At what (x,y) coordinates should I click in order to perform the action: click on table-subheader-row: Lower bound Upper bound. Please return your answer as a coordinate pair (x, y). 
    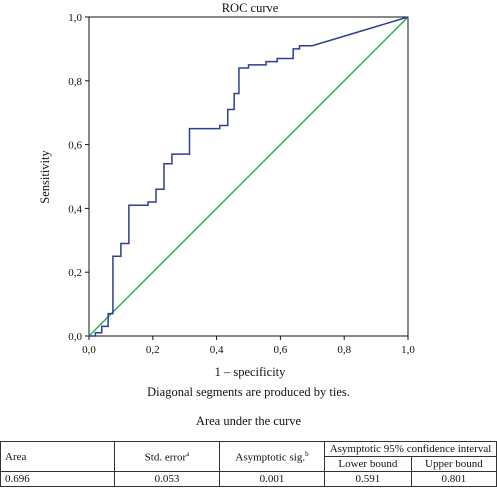
    Looking at the image, I should click on (249, 464).